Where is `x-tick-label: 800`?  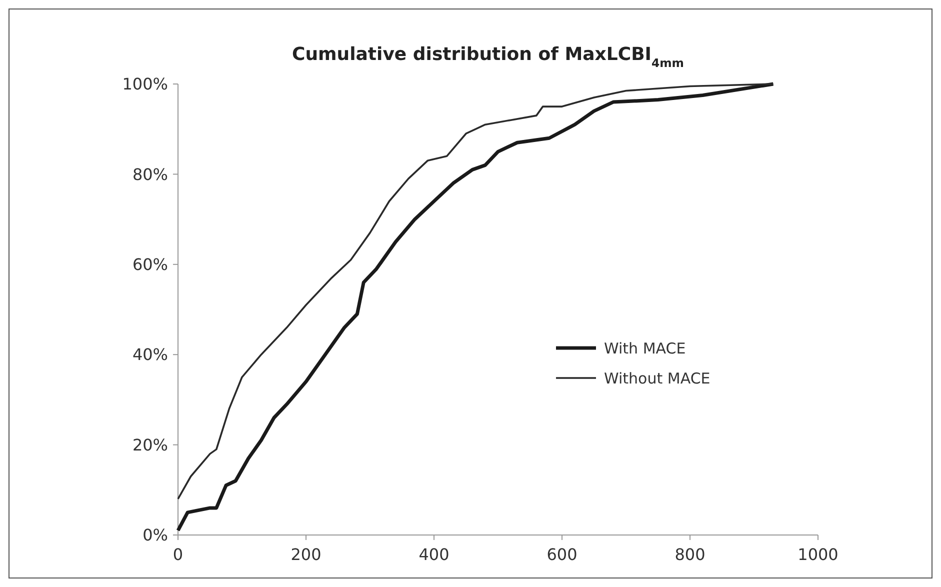 x-tick-label: 800 is located at coordinates (690, 554).